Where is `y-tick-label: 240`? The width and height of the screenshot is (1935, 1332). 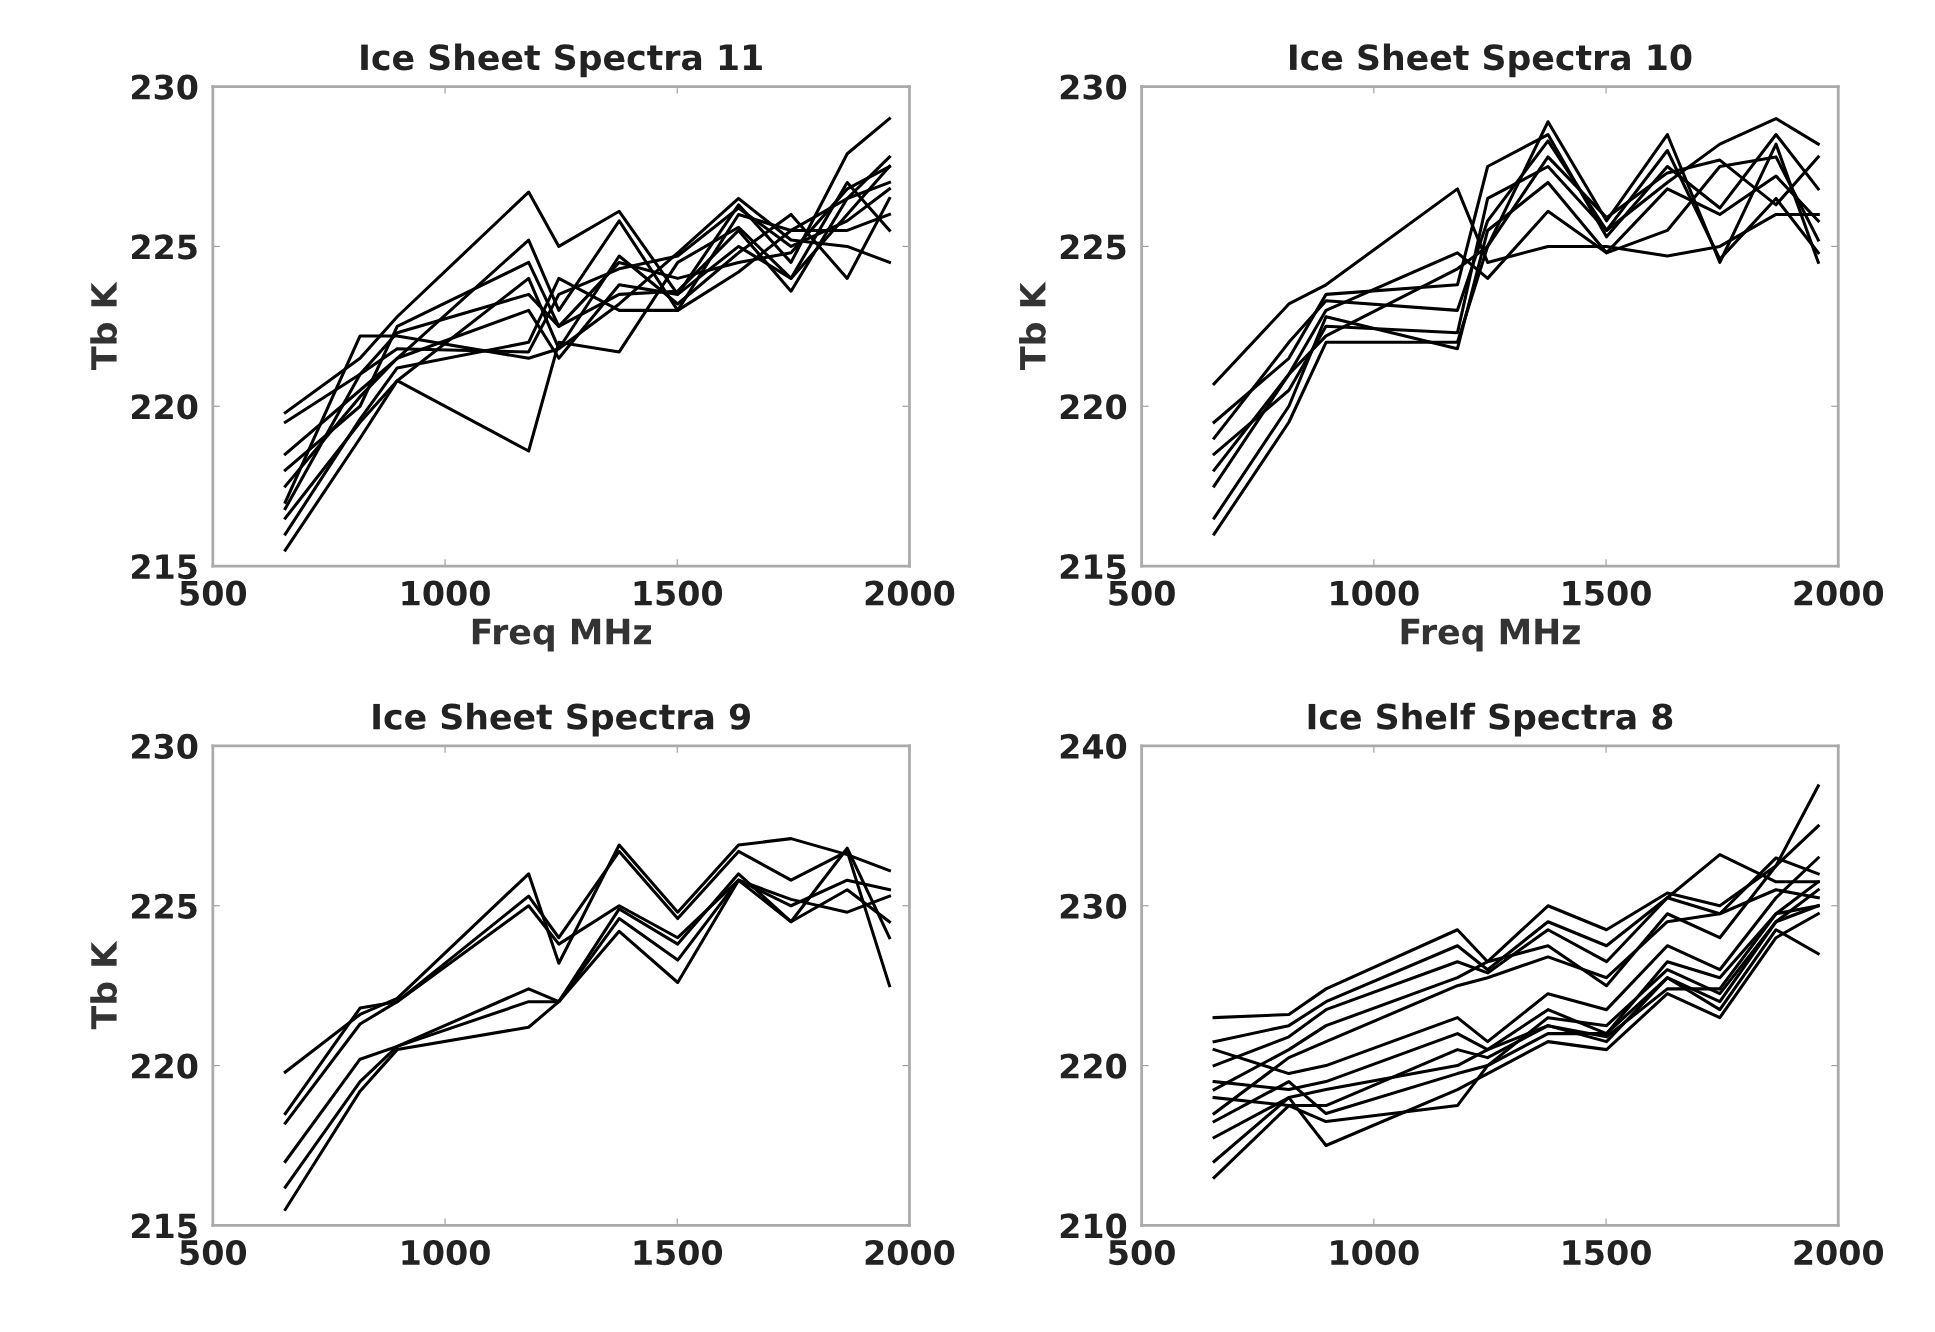 y-tick-label: 240 is located at coordinates (1093, 746).